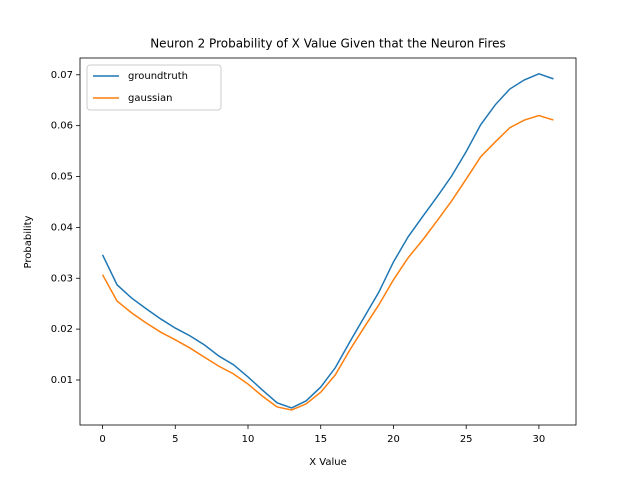 Image resolution: width=640 pixels, height=480 pixels. Describe the element at coordinates (158, 76) in the screenshot. I see `legend-label: groundtruth` at that location.